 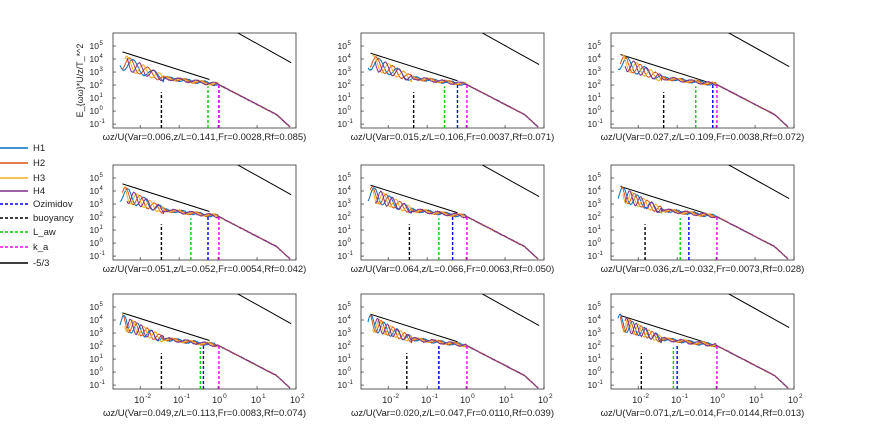 I want to click on x-tick-exp: -2, so click(x=646, y=396).